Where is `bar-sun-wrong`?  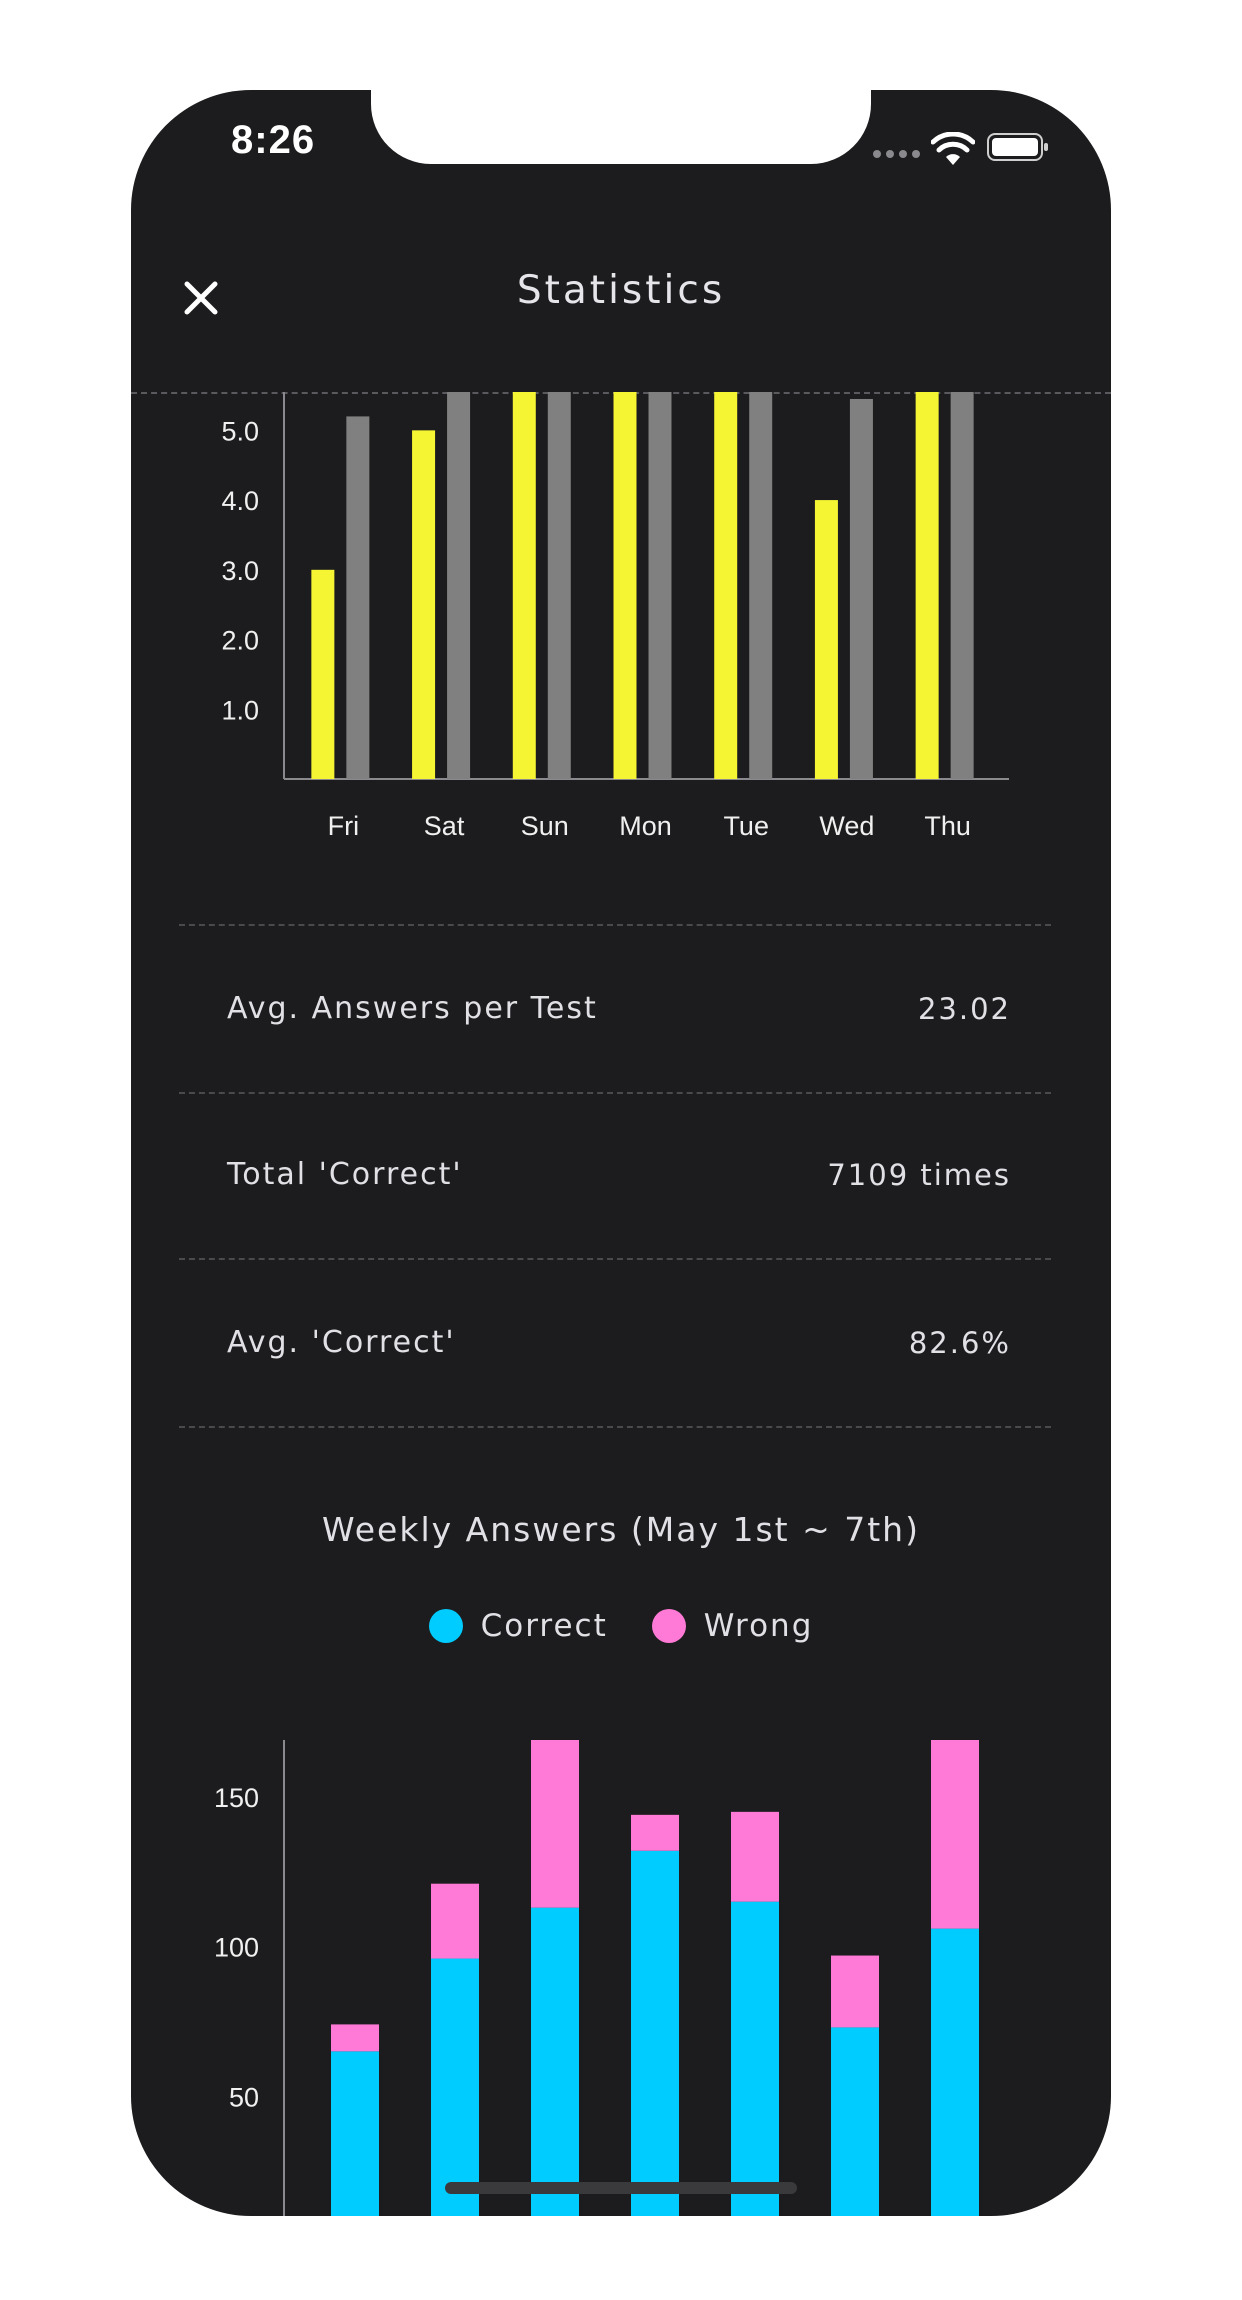 bar-sun-wrong is located at coordinates (555, 1824).